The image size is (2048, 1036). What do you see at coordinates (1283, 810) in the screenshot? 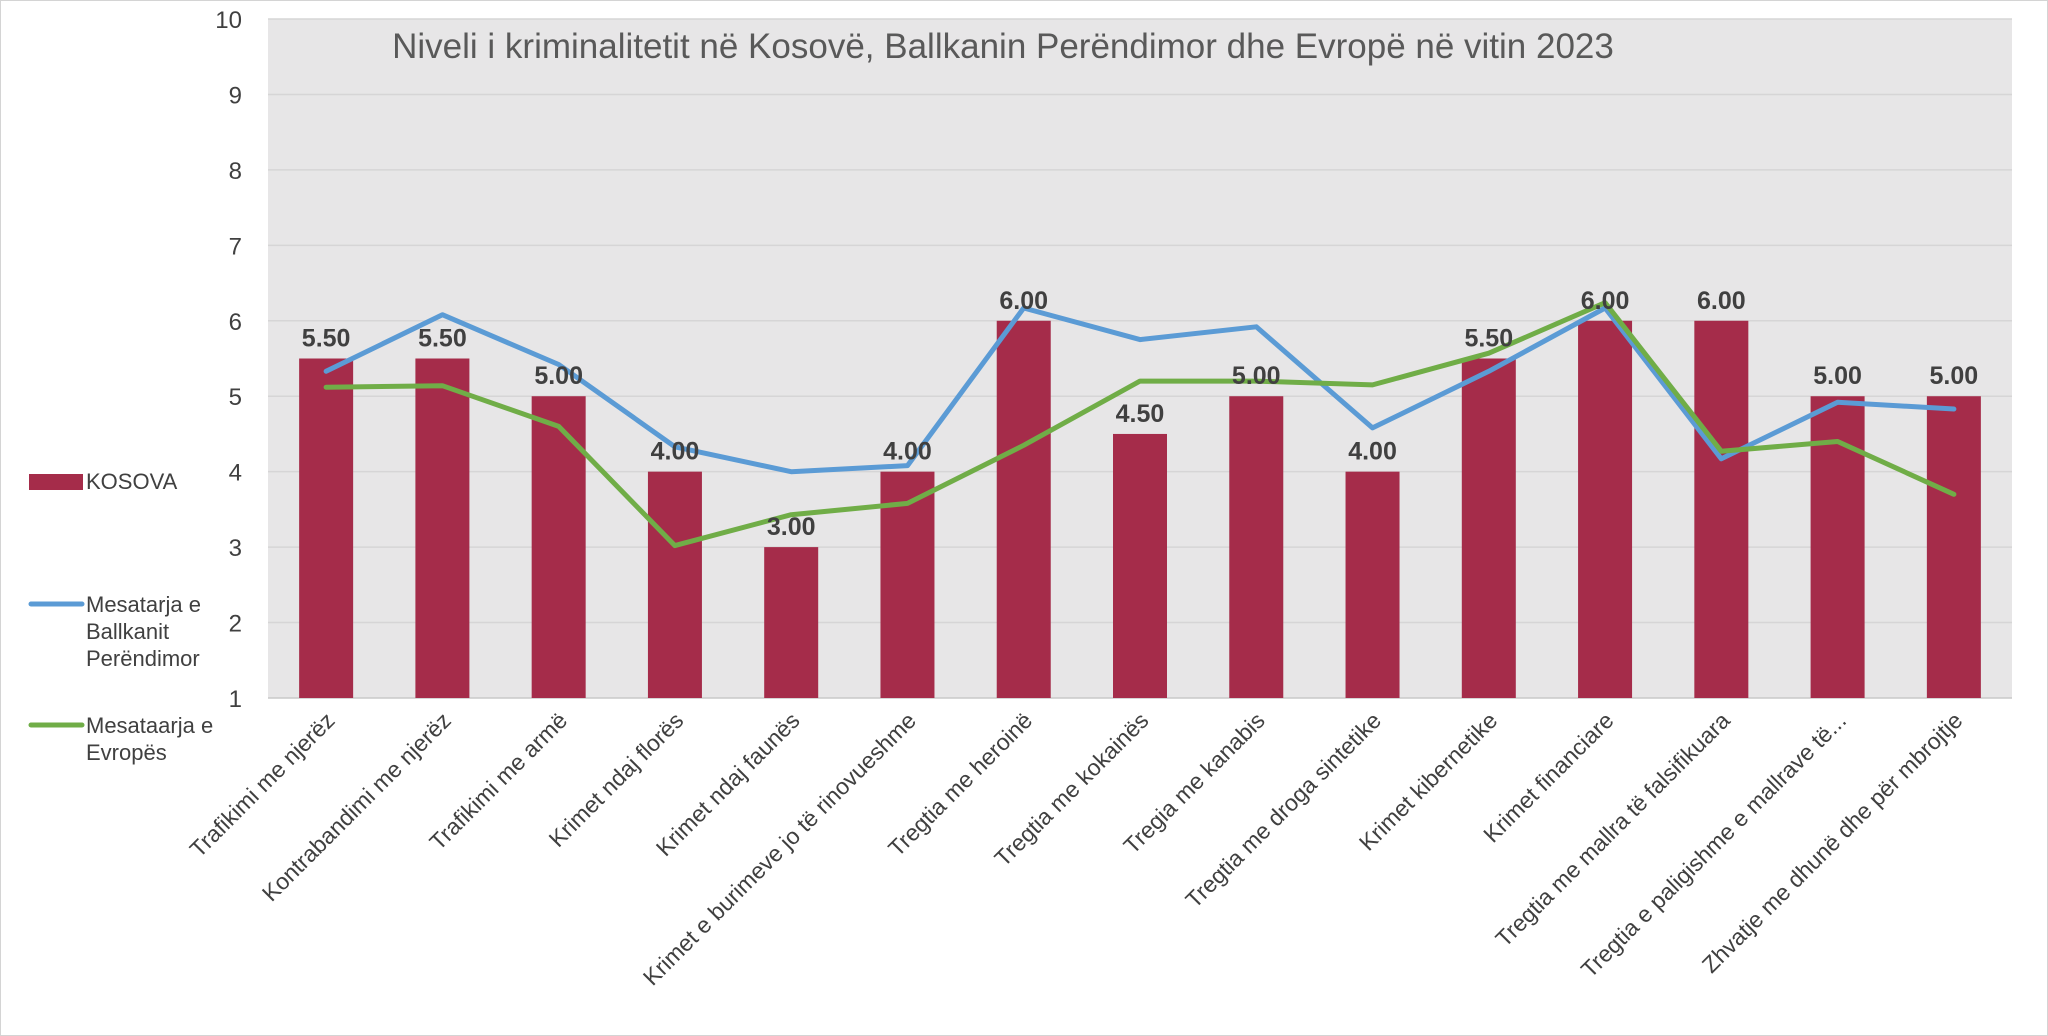
I see `x-tick-label: Tregtia me droga sintetike` at bounding box center [1283, 810].